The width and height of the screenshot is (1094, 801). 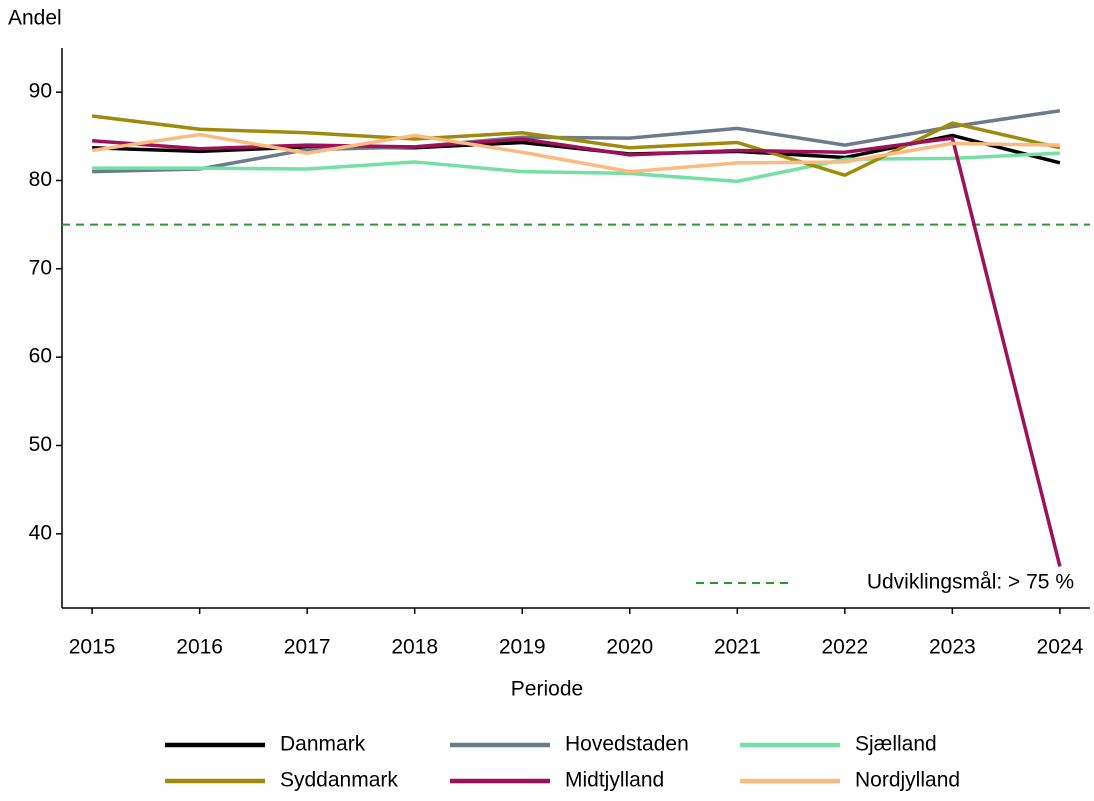 I want to click on x-tick-label: 2017, so click(x=307, y=647).